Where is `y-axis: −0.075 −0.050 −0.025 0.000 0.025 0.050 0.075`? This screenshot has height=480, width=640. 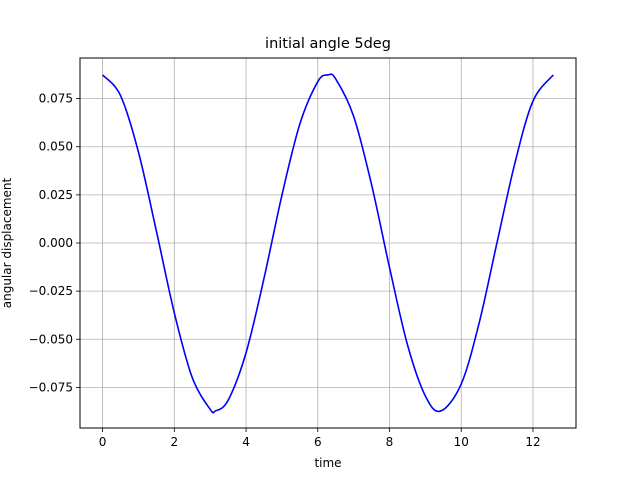
y-axis: −0.075 −0.050 −0.025 0.000 0.025 0.050 0.075 is located at coordinates (54, 243).